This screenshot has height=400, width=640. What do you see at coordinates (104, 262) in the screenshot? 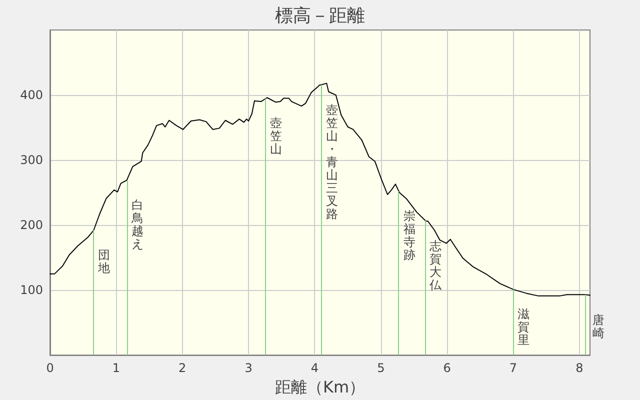
I see `ref-line-label: 団地` at bounding box center [104, 262].